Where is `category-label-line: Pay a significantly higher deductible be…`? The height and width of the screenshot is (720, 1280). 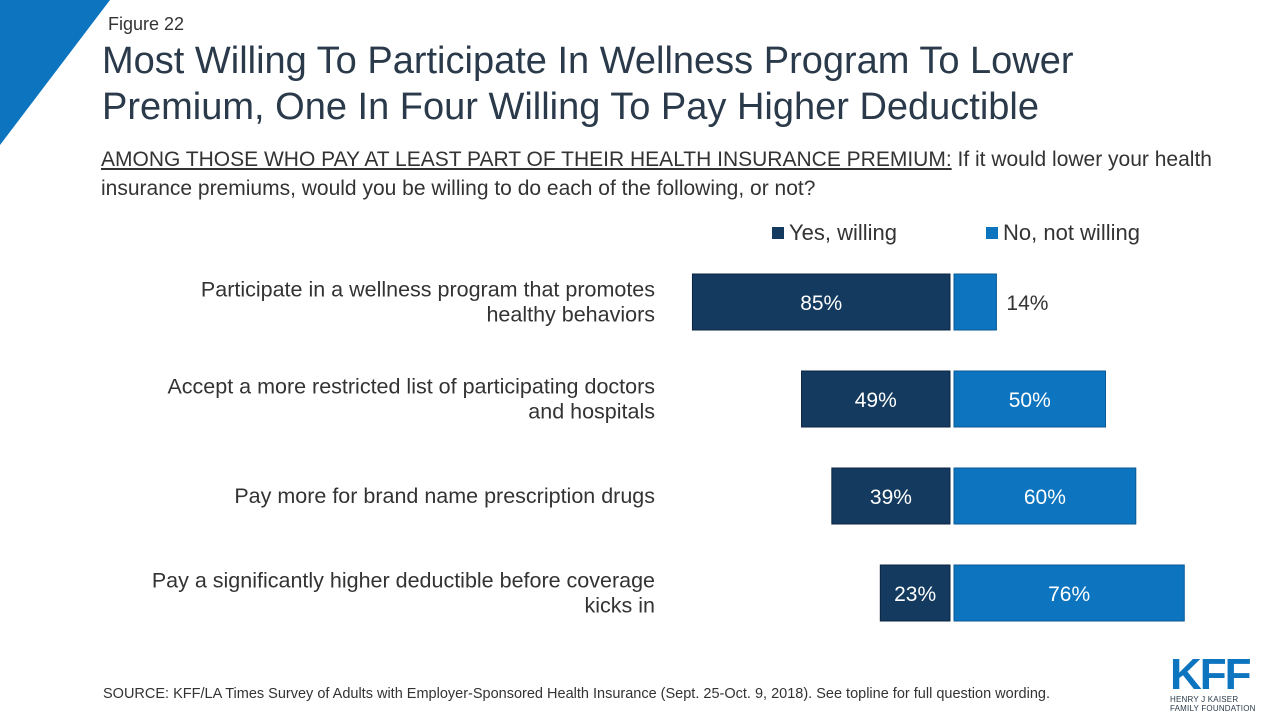 category-label-line: Pay a significantly higher deductible be… is located at coordinates (403, 581).